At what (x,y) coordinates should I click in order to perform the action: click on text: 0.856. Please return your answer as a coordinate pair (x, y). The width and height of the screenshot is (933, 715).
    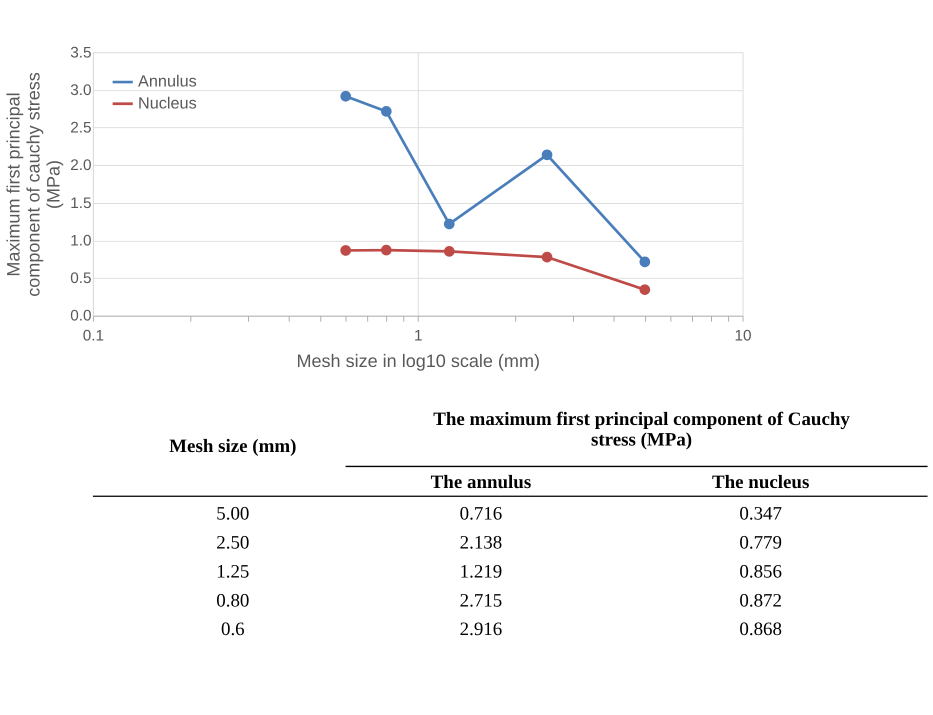
    Looking at the image, I should click on (760, 571).